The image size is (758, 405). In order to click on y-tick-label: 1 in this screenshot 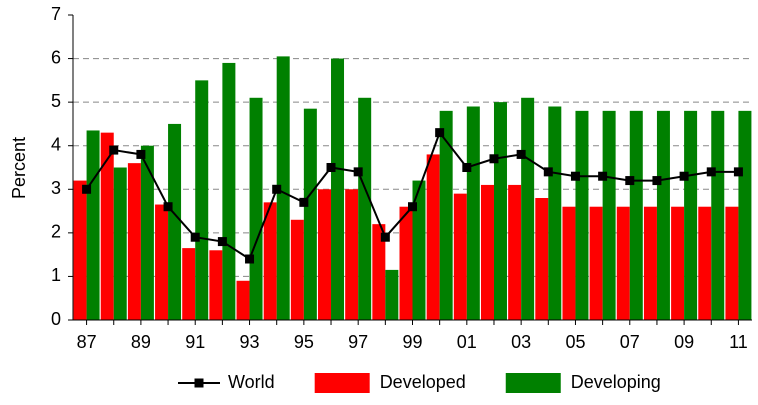, I will do `click(56, 275)`.